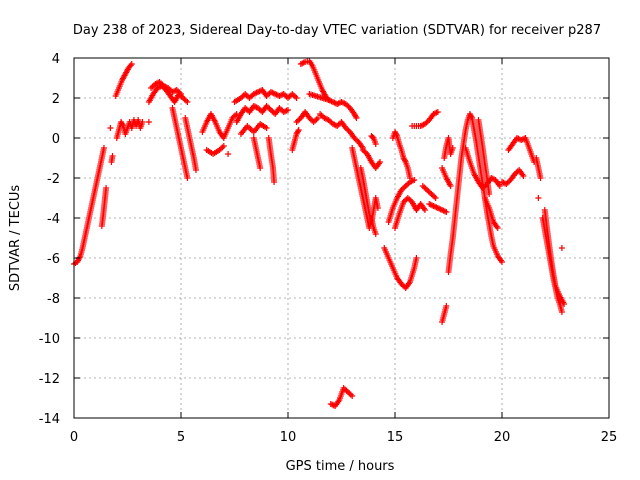 This screenshot has width=640, height=480. I want to click on x-tick-label: 0, so click(74, 437).